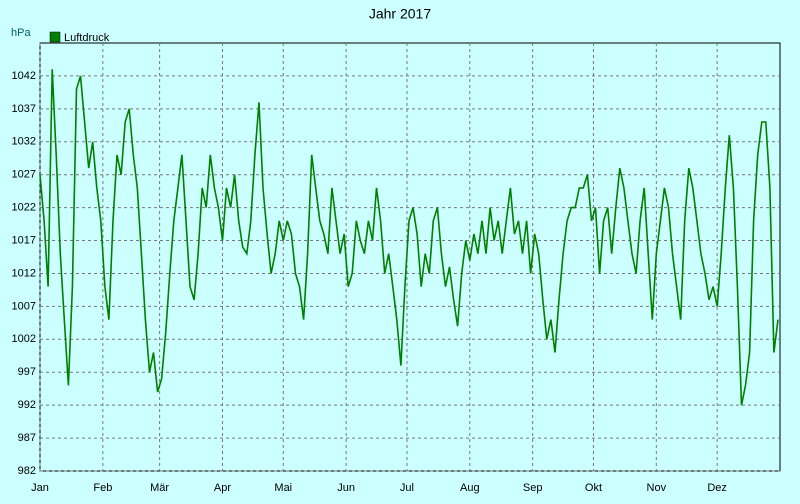 The height and width of the screenshot is (504, 800). Describe the element at coordinates (24, 273) in the screenshot. I see `y-tick-label: 1012` at that location.